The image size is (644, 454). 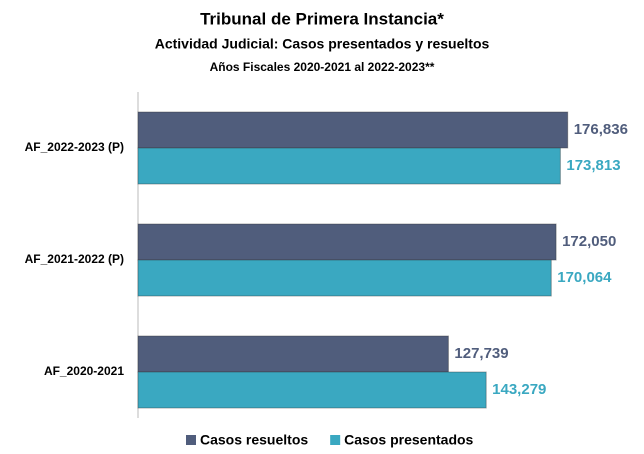 I want to click on data-label: 172,050, so click(x=589, y=241).